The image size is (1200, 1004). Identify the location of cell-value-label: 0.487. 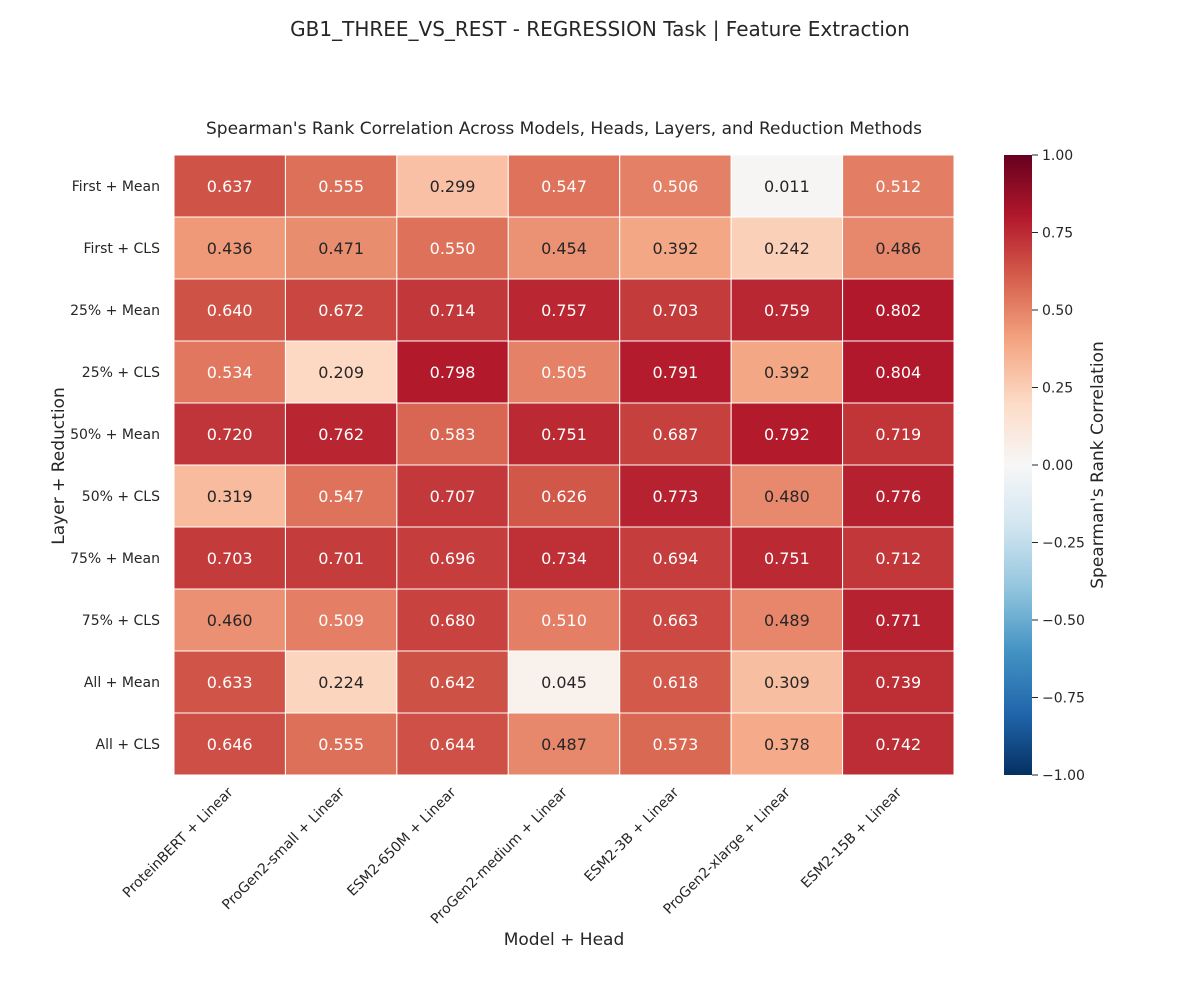
(564, 744).